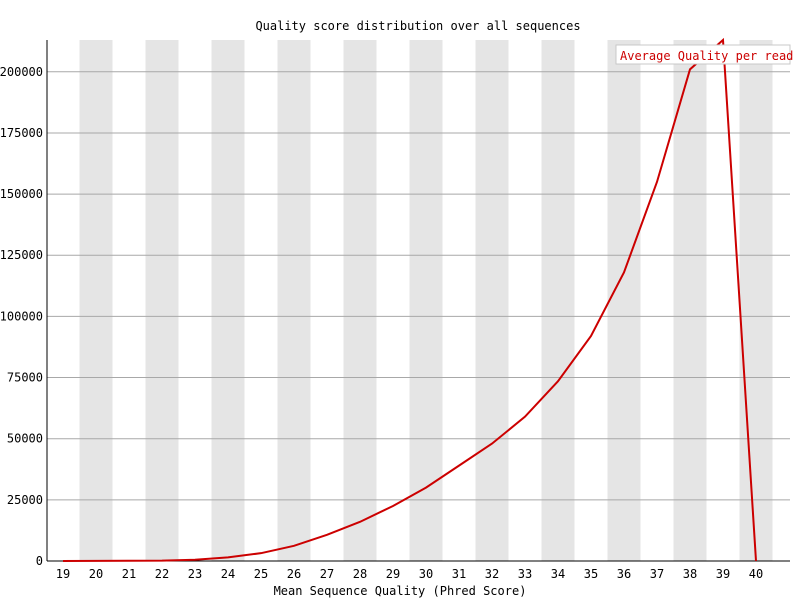  What do you see at coordinates (21, 133) in the screenshot?
I see `y-tick-label-175000: 175000` at bounding box center [21, 133].